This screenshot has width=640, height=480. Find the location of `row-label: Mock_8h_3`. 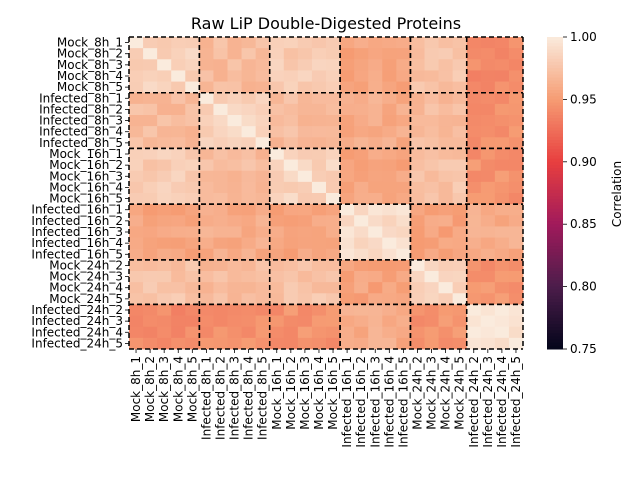

row-label: Mock_8h_3 is located at coordinates (90, 65).